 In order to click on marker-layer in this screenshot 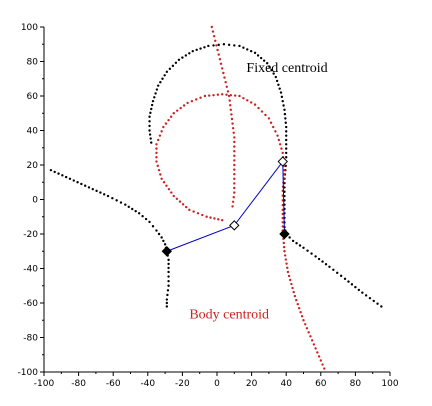, I will do `click(225, 206)`.